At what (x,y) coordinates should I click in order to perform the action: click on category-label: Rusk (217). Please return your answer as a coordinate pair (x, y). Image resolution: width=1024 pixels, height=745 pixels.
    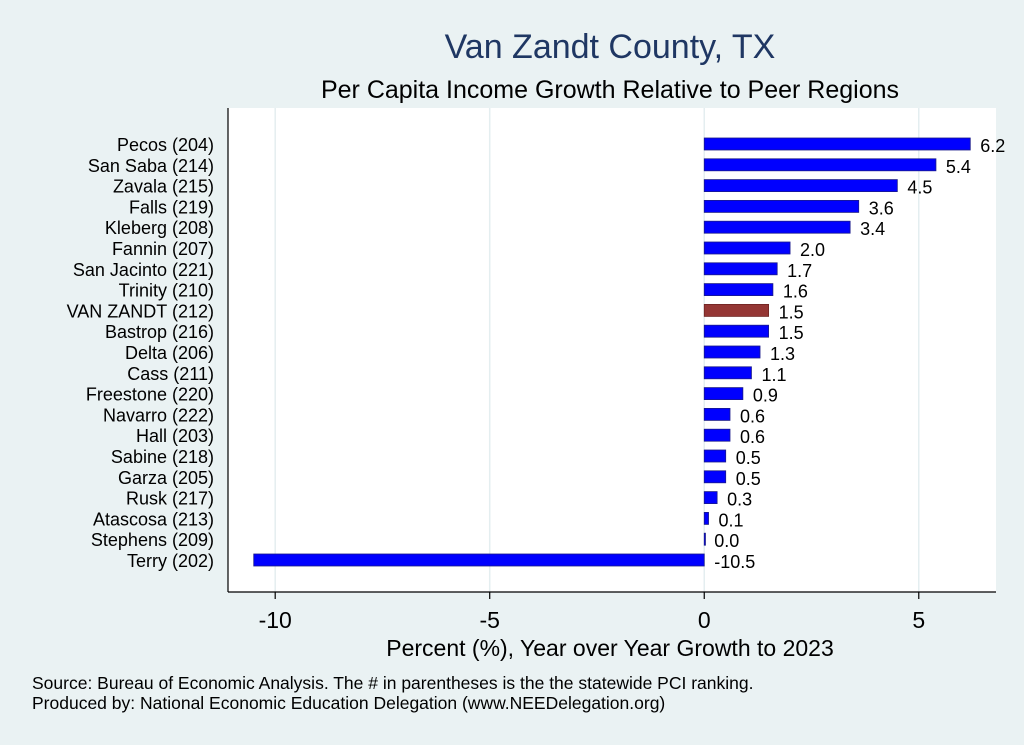
    Looking at the image, I should click on (170, 499).